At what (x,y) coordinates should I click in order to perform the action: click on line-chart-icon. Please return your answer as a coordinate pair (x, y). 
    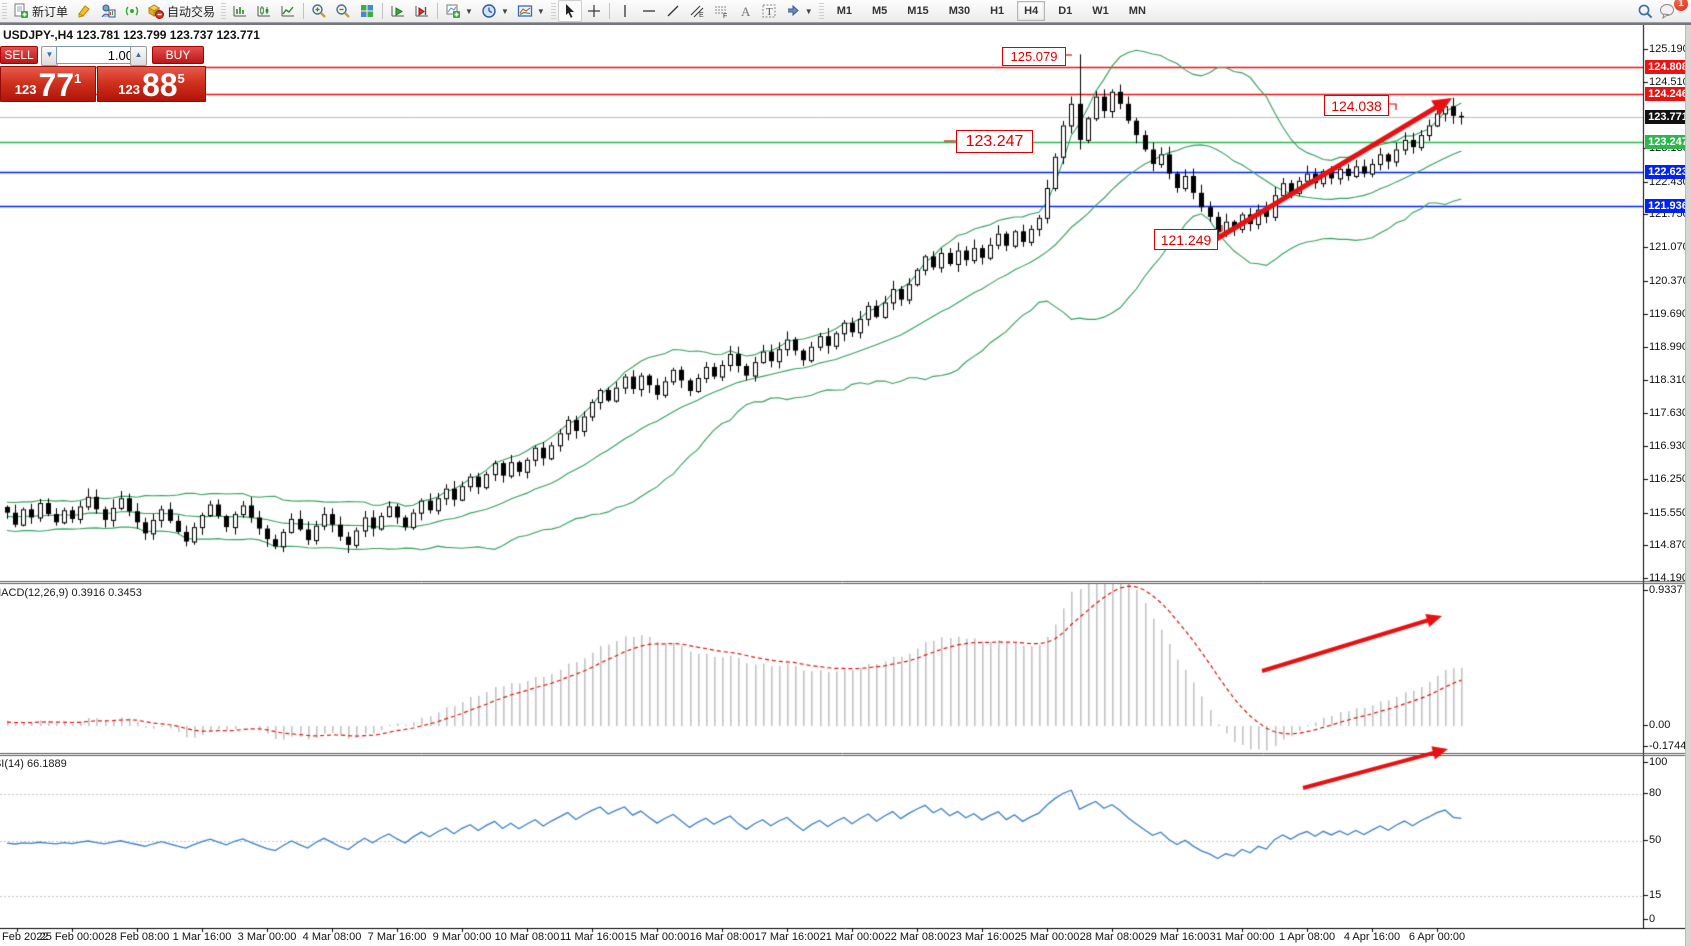
    Looking at the image, I should click on (288, 11).